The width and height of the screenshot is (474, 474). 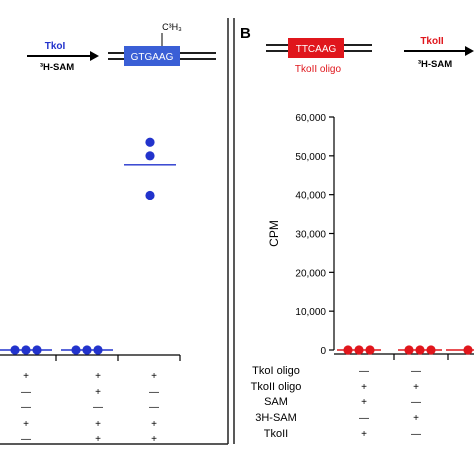 What do you see at coordinates (94, 56) in the screenshot?
I see `panel-a-arrow-head` at bounding box center [94, 56].